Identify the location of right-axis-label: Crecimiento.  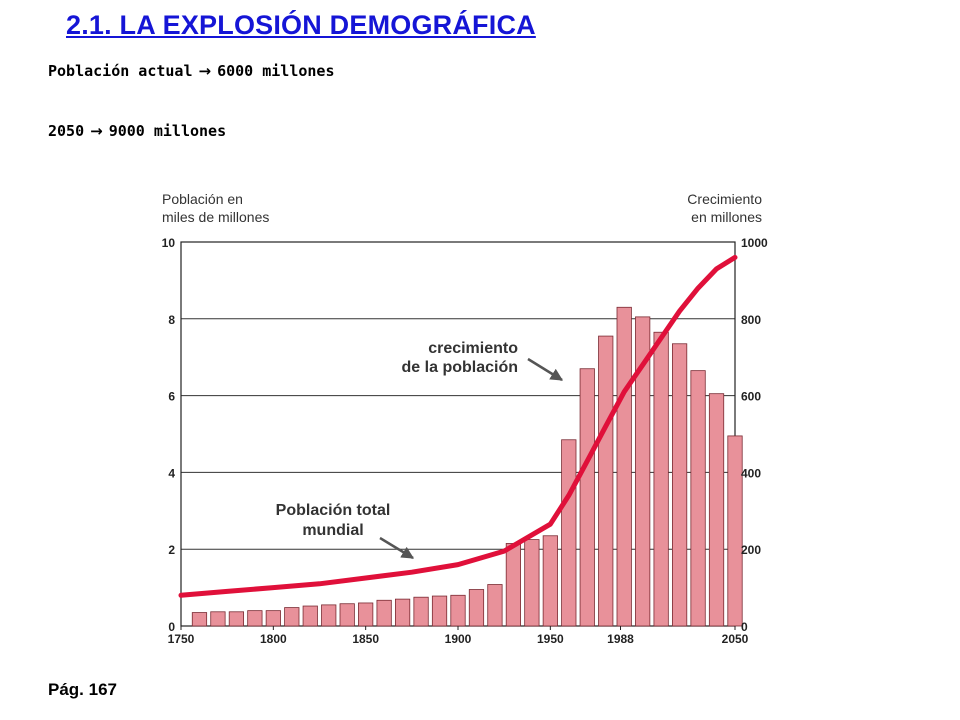
(724, 199).